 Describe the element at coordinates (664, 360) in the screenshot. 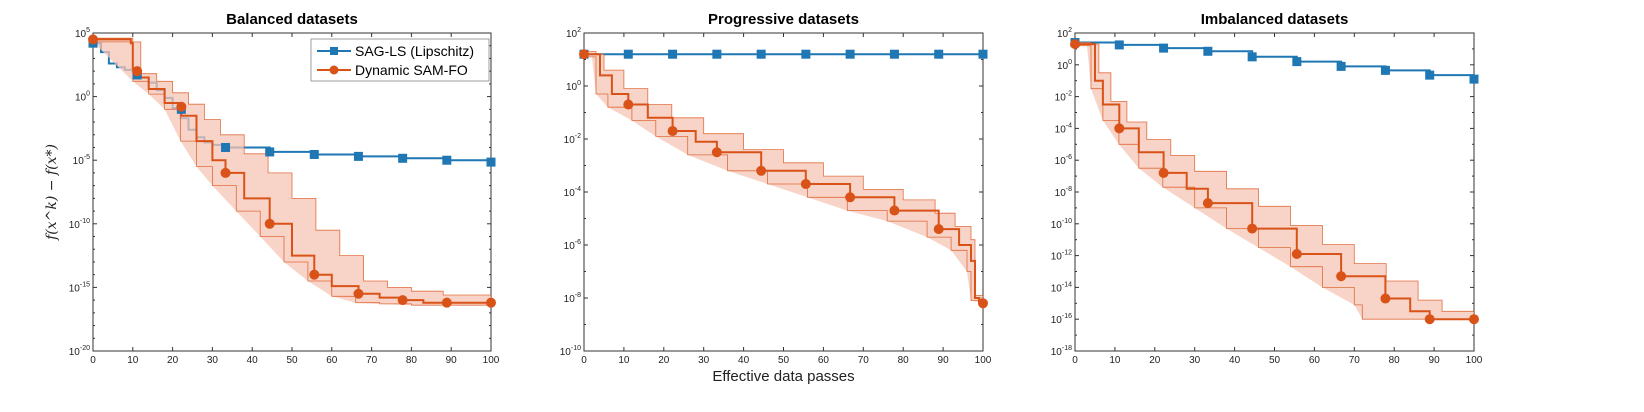

I see `x-tick-label: 20` at that location.